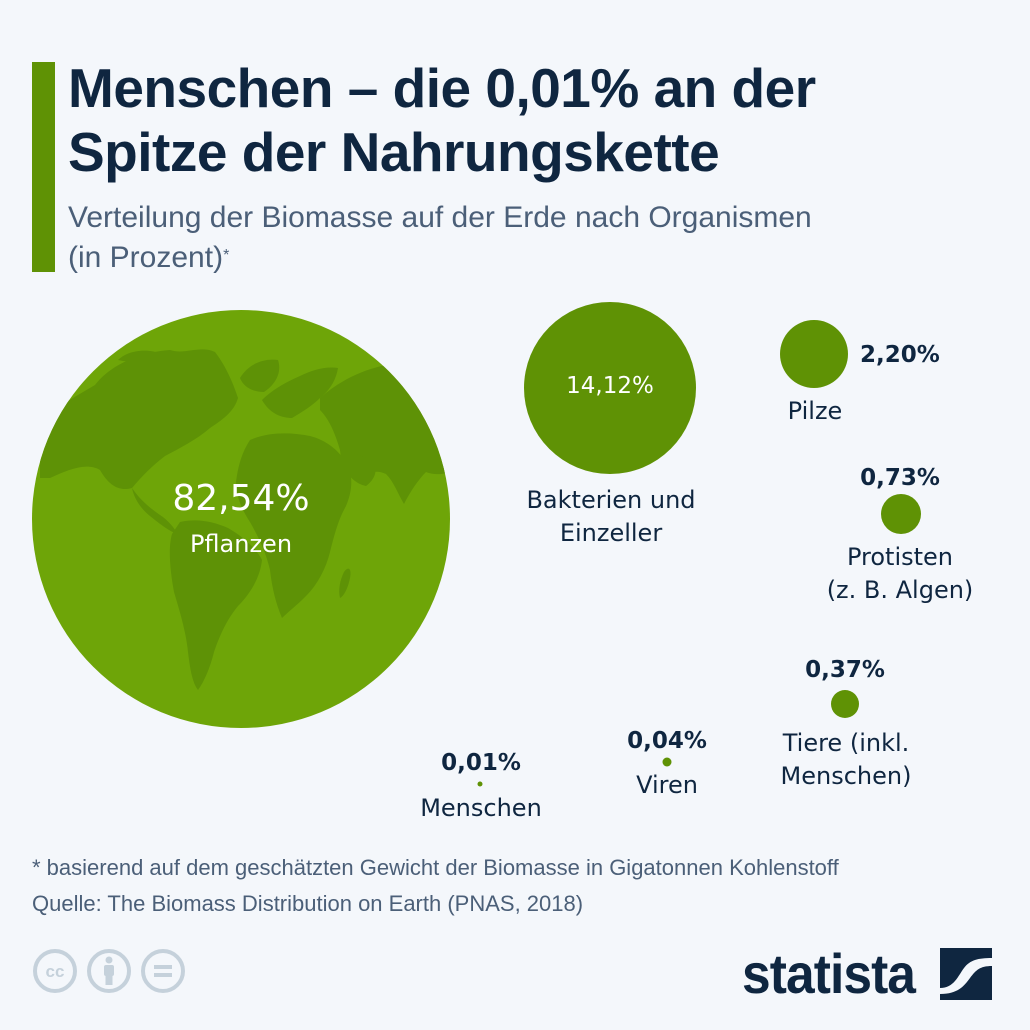  Describe the element at coordinates (845, 704) in the screenshot. I see `bubble-tiere` at that location.